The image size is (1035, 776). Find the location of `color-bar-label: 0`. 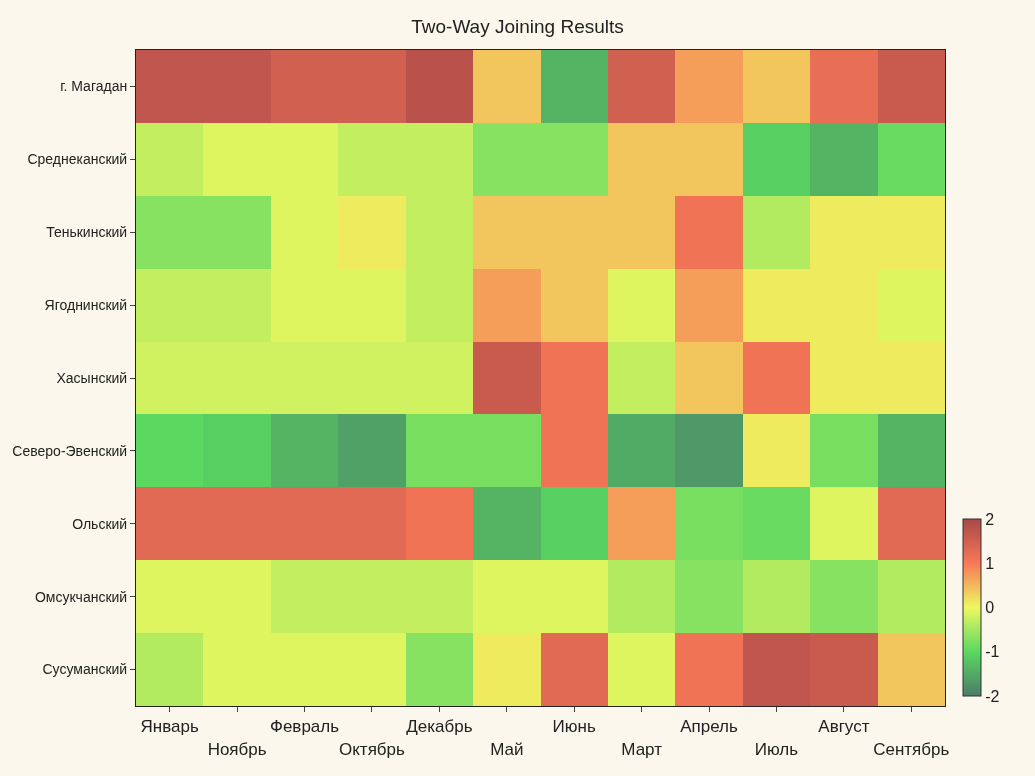

color-bar-label: 0 is located at coordinates (990, 608).